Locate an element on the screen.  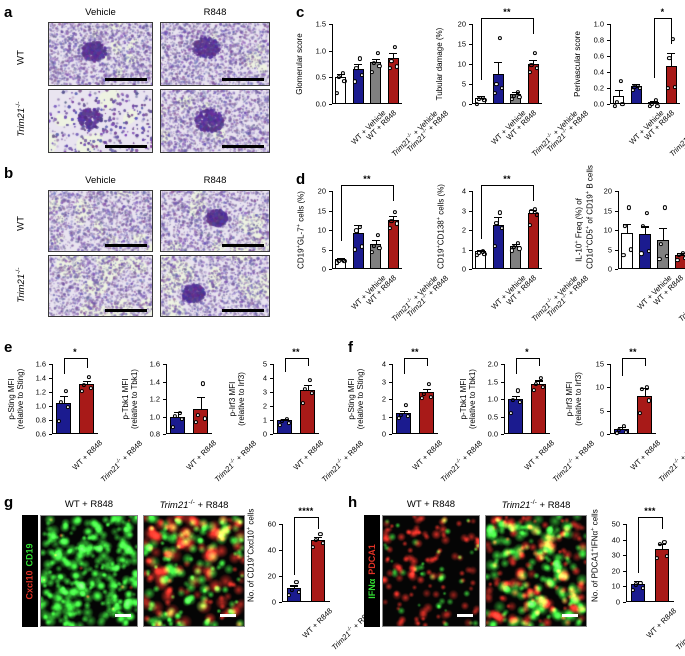
x-tick-label: Trim21-/- + R848 is located at coordinates (235, 461).